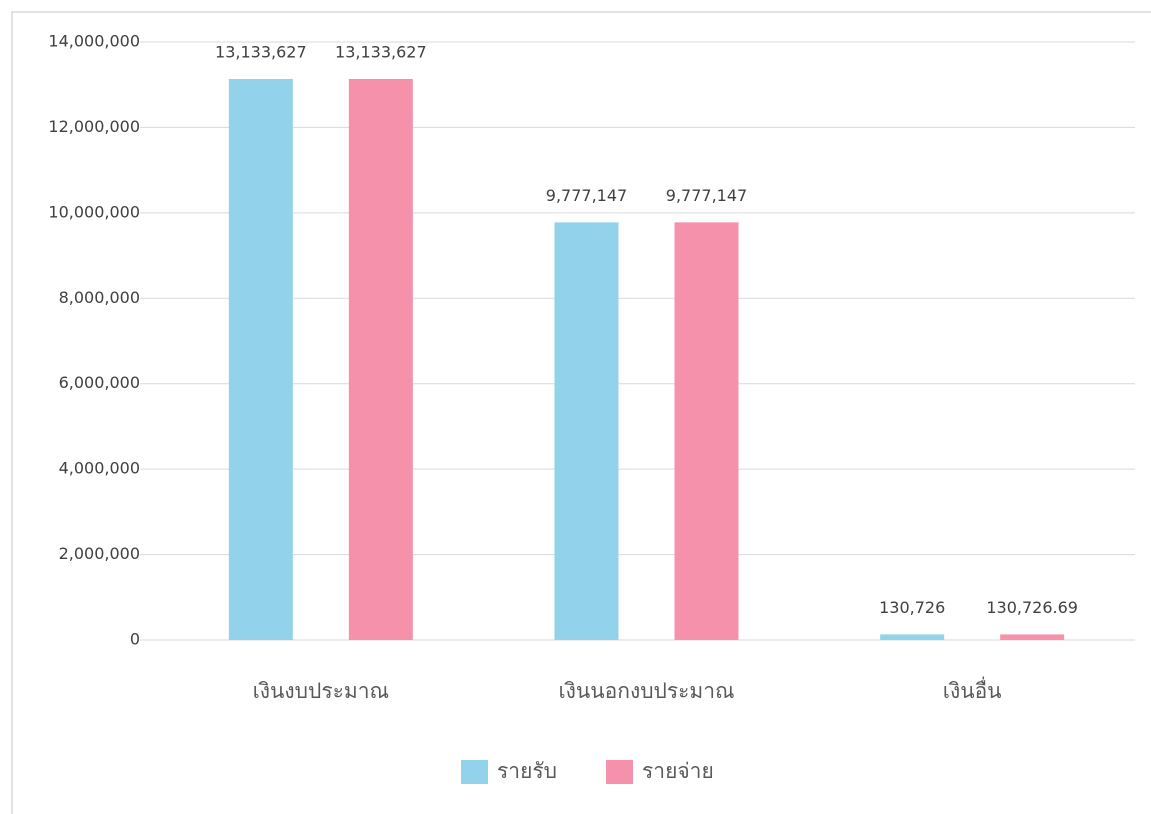 The image size is (1151, 814). Describe the element at coordinates (527, 771) in the screenshot. I see `legend-label: รายรับ` at that location.